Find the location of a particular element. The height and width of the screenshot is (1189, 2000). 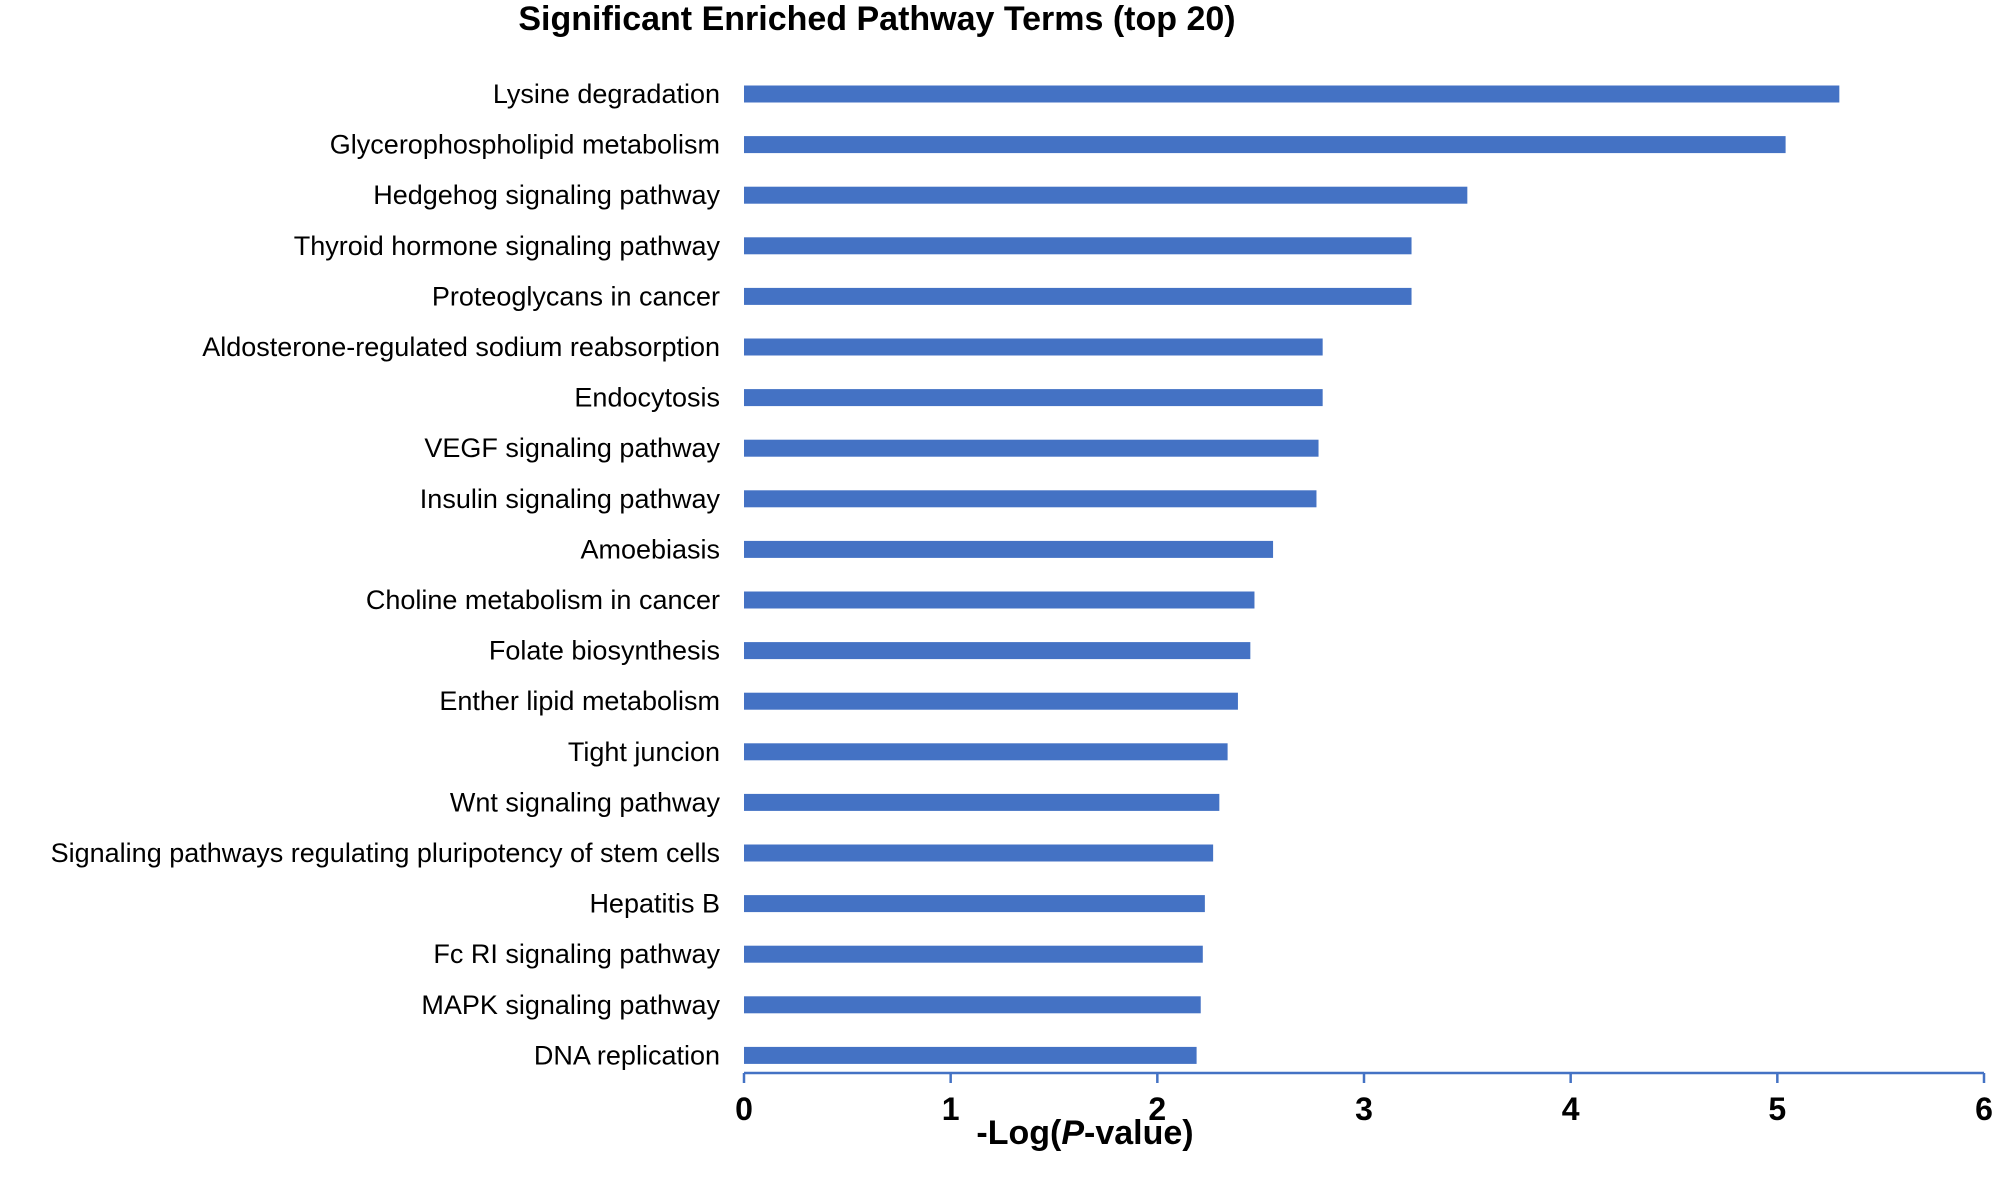

category-label: Endocytosis is located at coordinates (647, 398).